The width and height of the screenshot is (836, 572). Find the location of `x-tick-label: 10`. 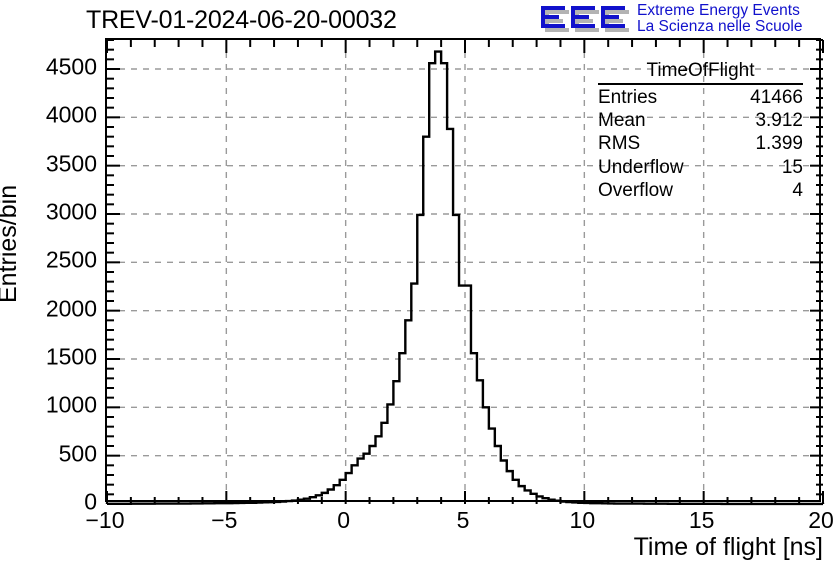

x-tick-label: 10 is located at coordinates (582, 520).